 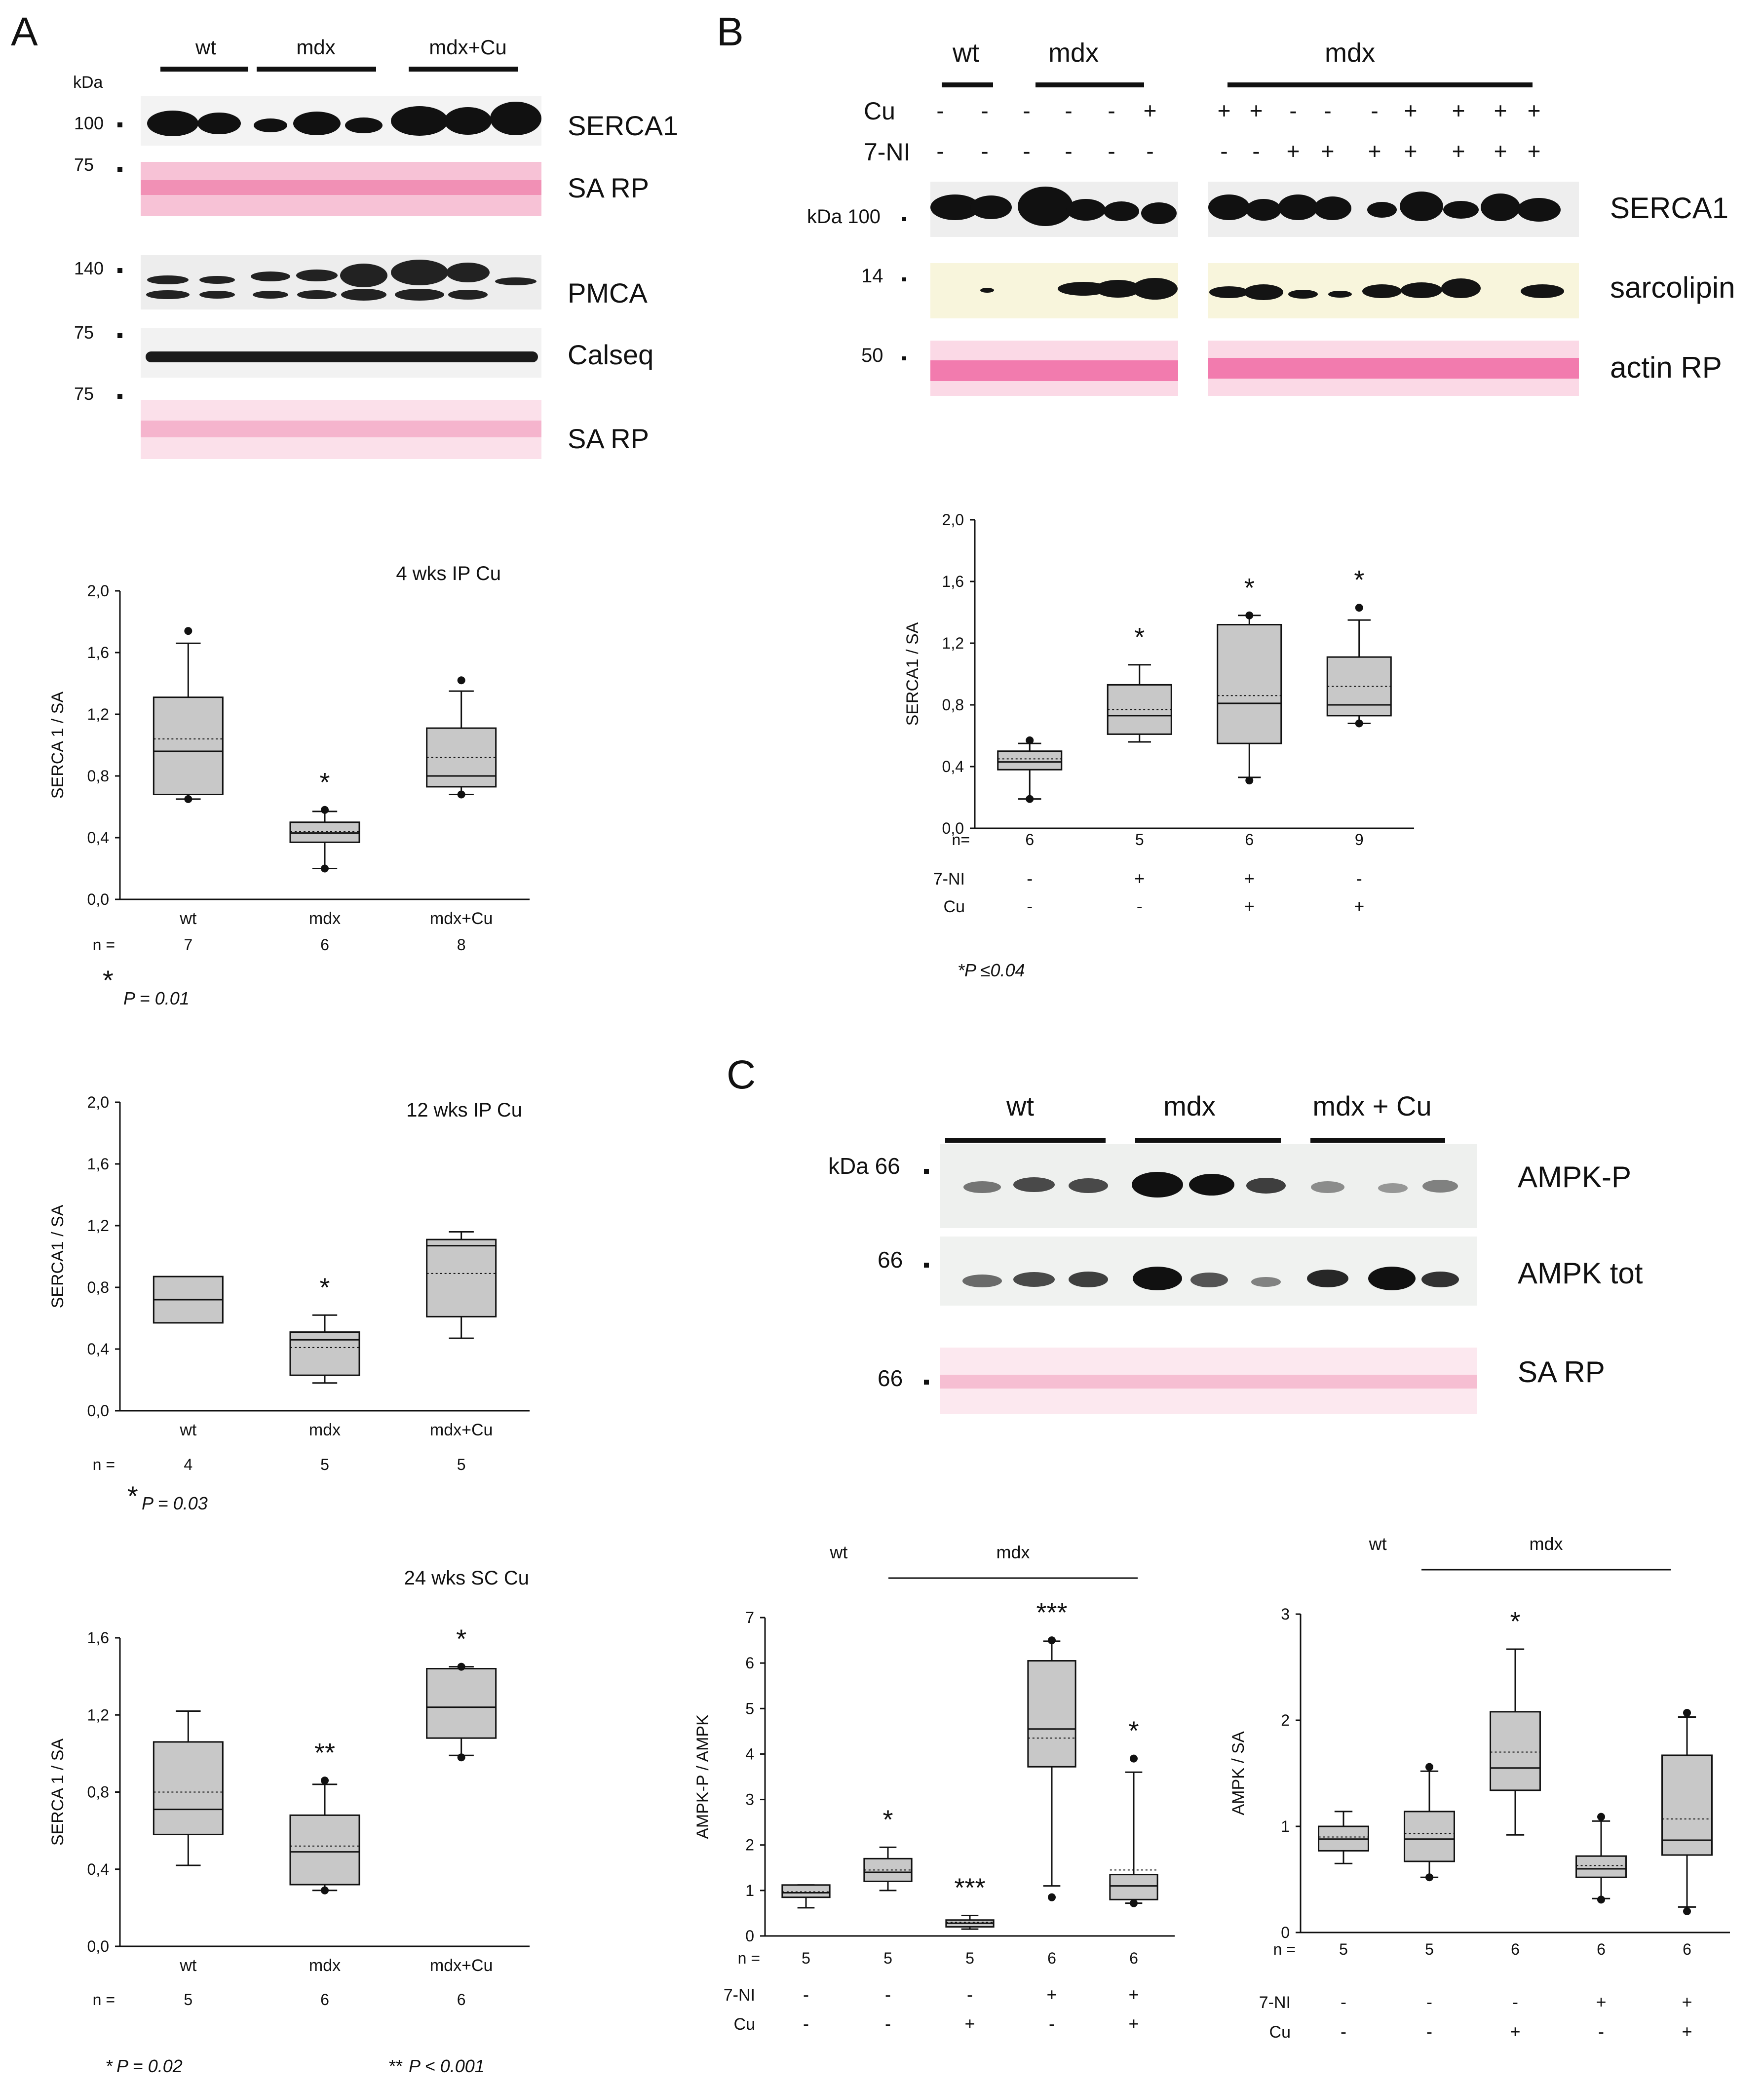 I want to click on blot-b-ni-label: 7-NI, so click(x=887, y=152).